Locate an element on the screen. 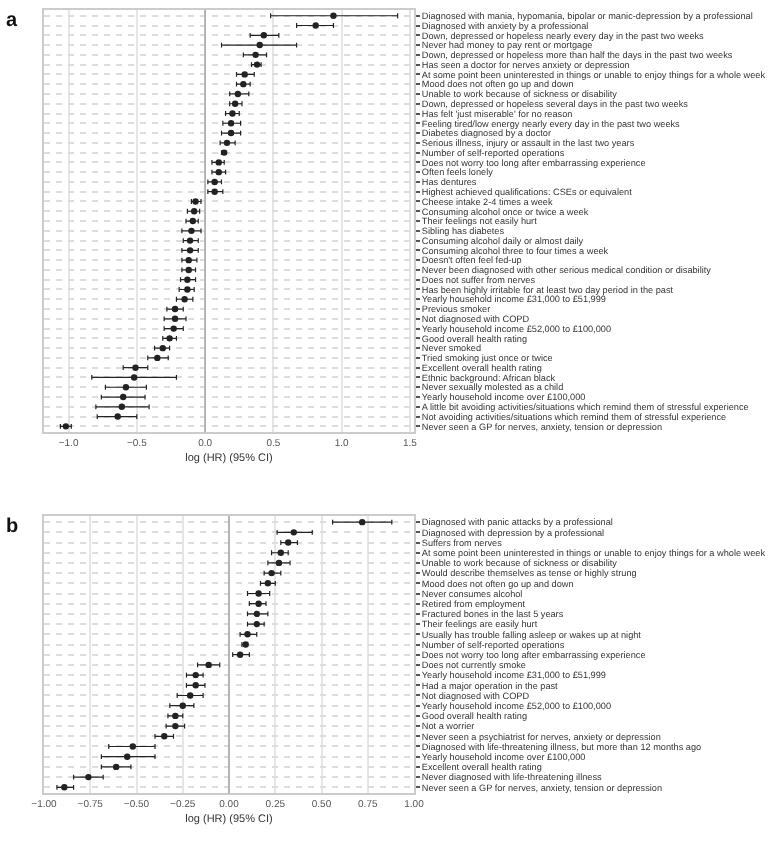 Image resolution: width=768 pixels, height=846 pixels. chart-title: b is located at coordinates (12, 527).